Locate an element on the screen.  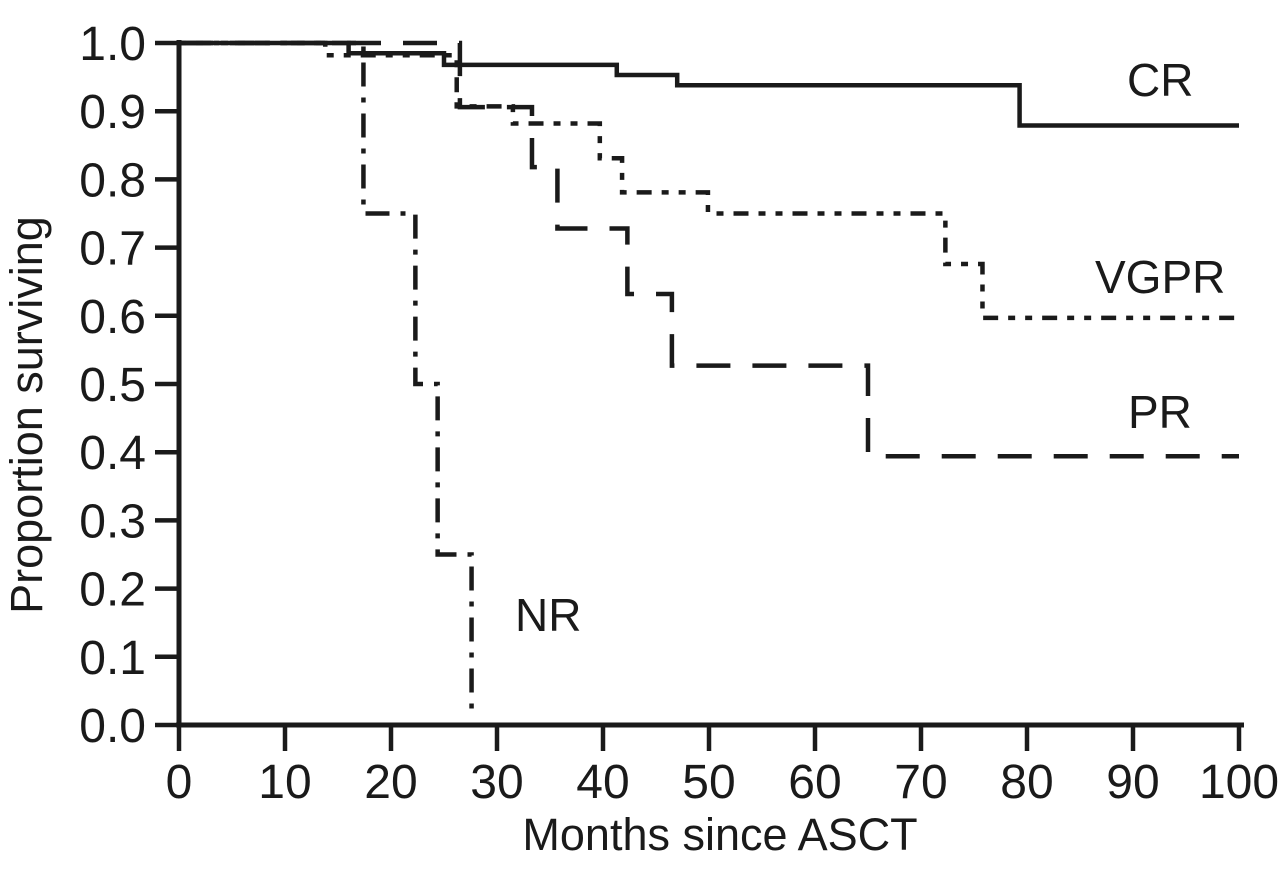
x-tick-label: 30 is located at coordinates (496, 782).